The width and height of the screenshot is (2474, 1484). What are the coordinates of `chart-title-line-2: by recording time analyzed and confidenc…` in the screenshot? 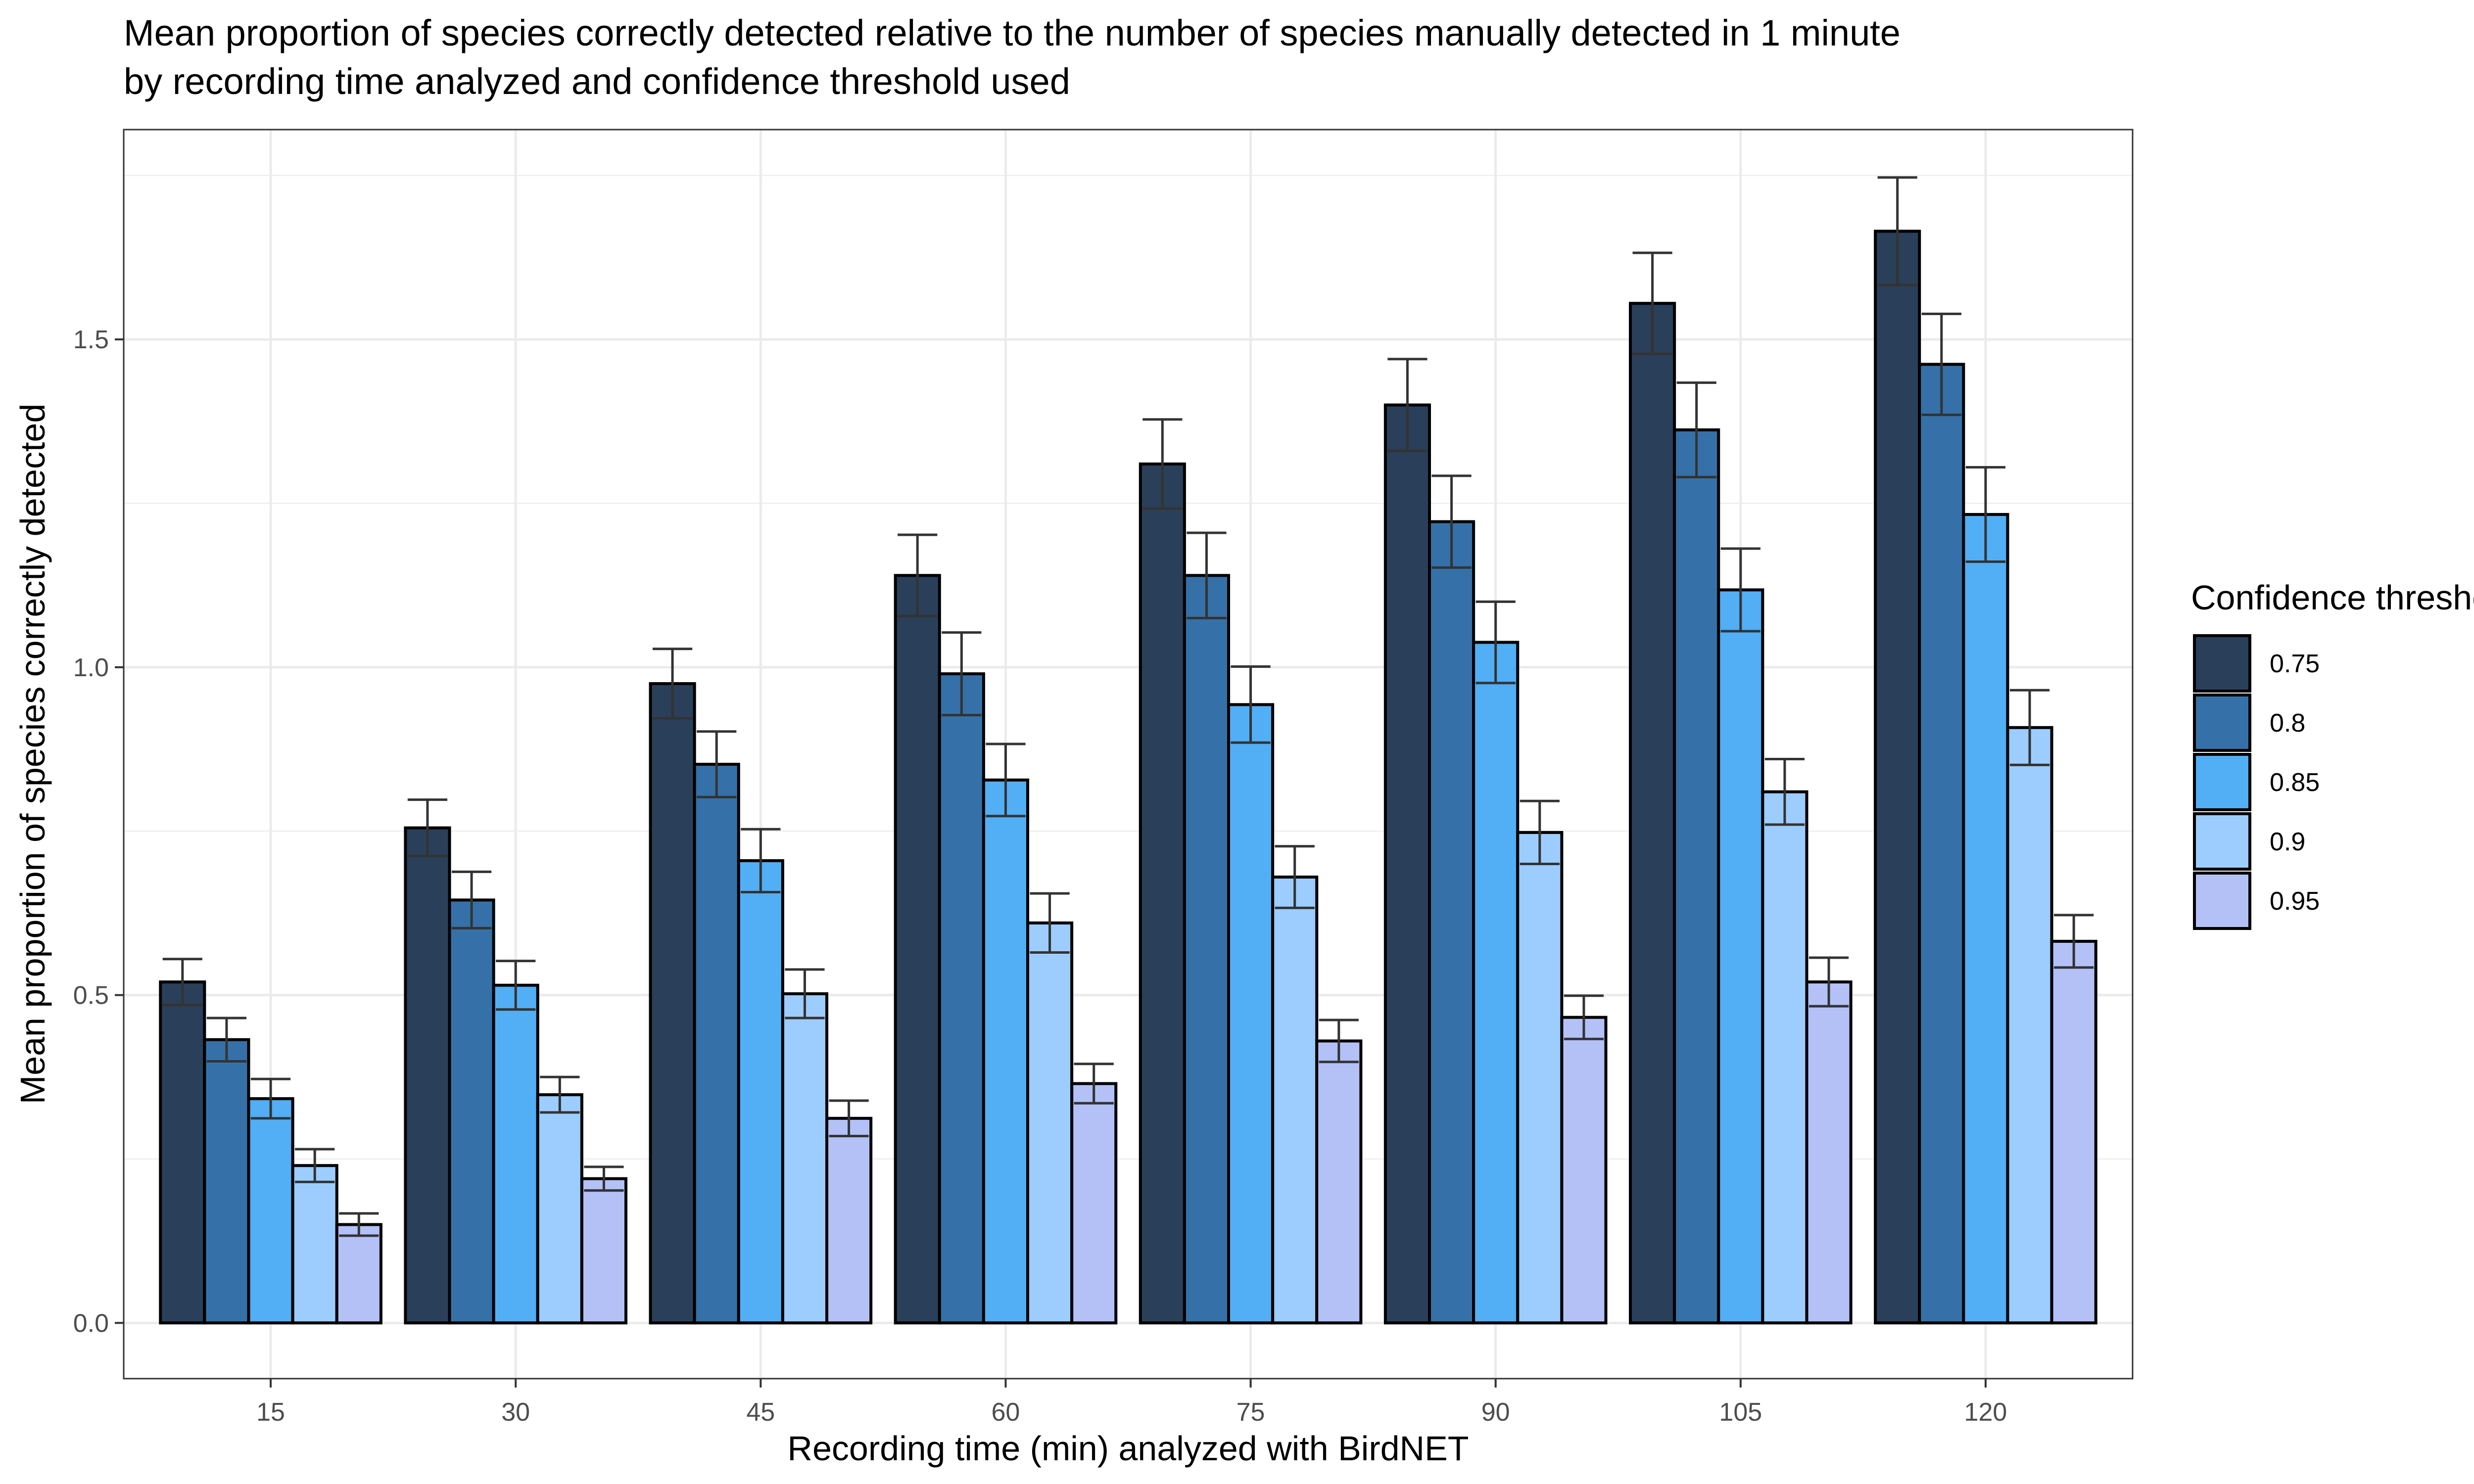 It's located at (597, 81).